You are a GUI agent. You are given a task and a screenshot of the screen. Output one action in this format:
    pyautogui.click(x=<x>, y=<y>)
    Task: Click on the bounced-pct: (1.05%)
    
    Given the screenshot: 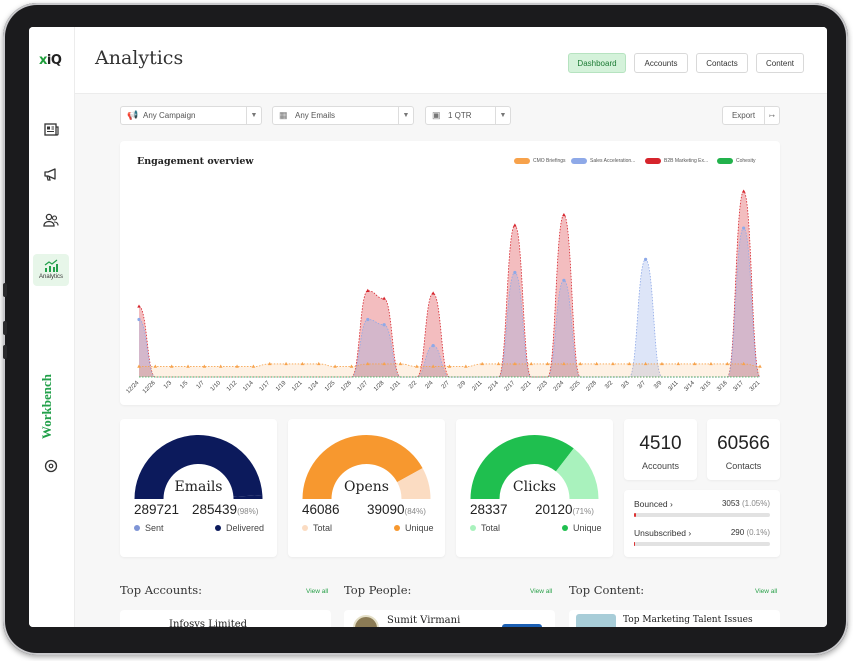 What is the action you would take?
    pyautogui.click(x=755, y=503)
    